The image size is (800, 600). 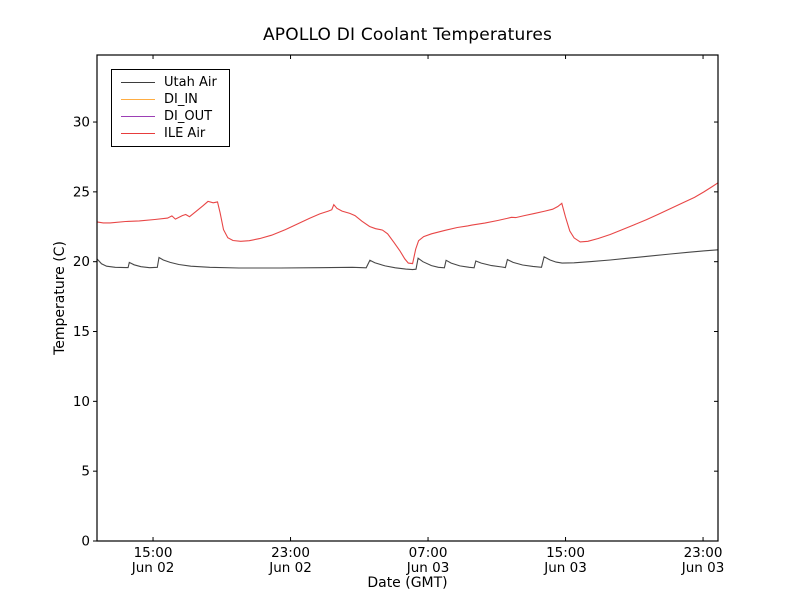 What do you see at coordinates (81, 192) in the screenshot?
I see `y-tick-label: 25` at bounding box center [81, 192].